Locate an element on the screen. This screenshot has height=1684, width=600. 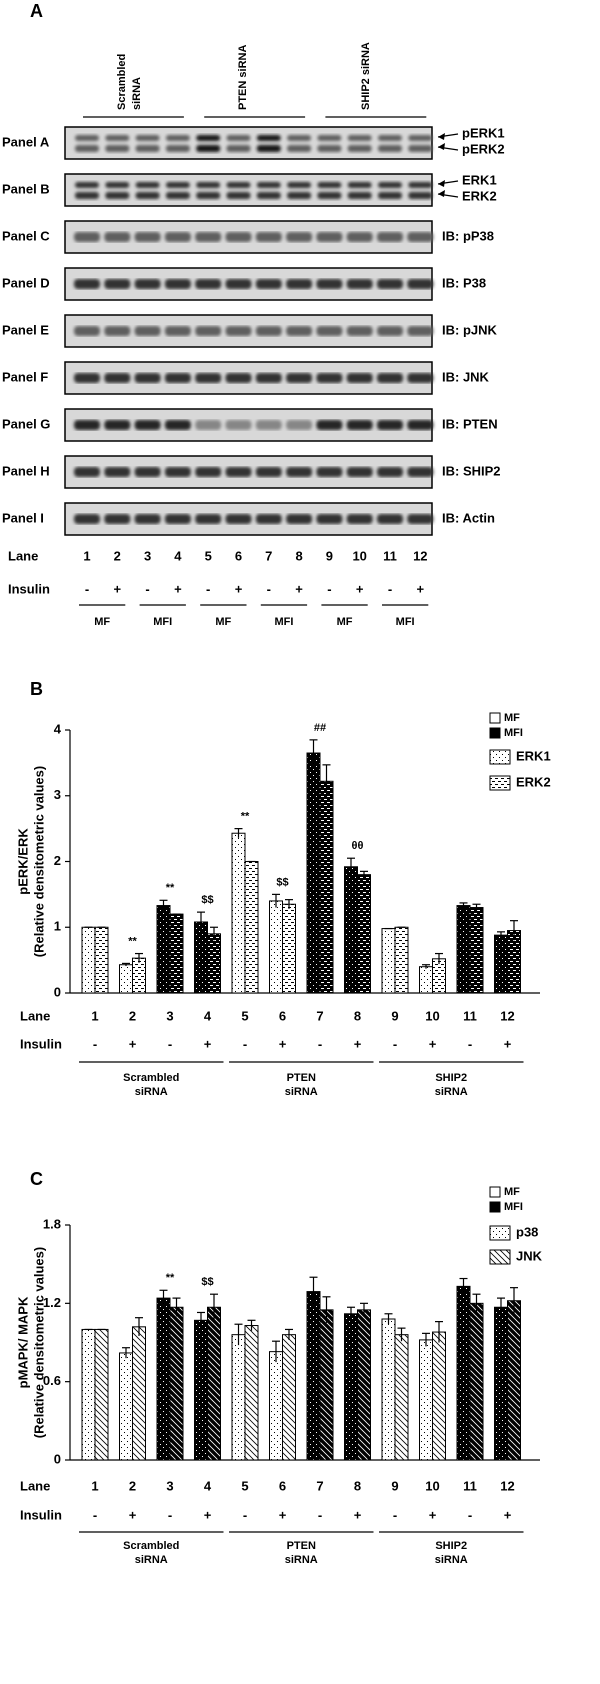
row-label: Insulin is located at coordinates (29, 588).